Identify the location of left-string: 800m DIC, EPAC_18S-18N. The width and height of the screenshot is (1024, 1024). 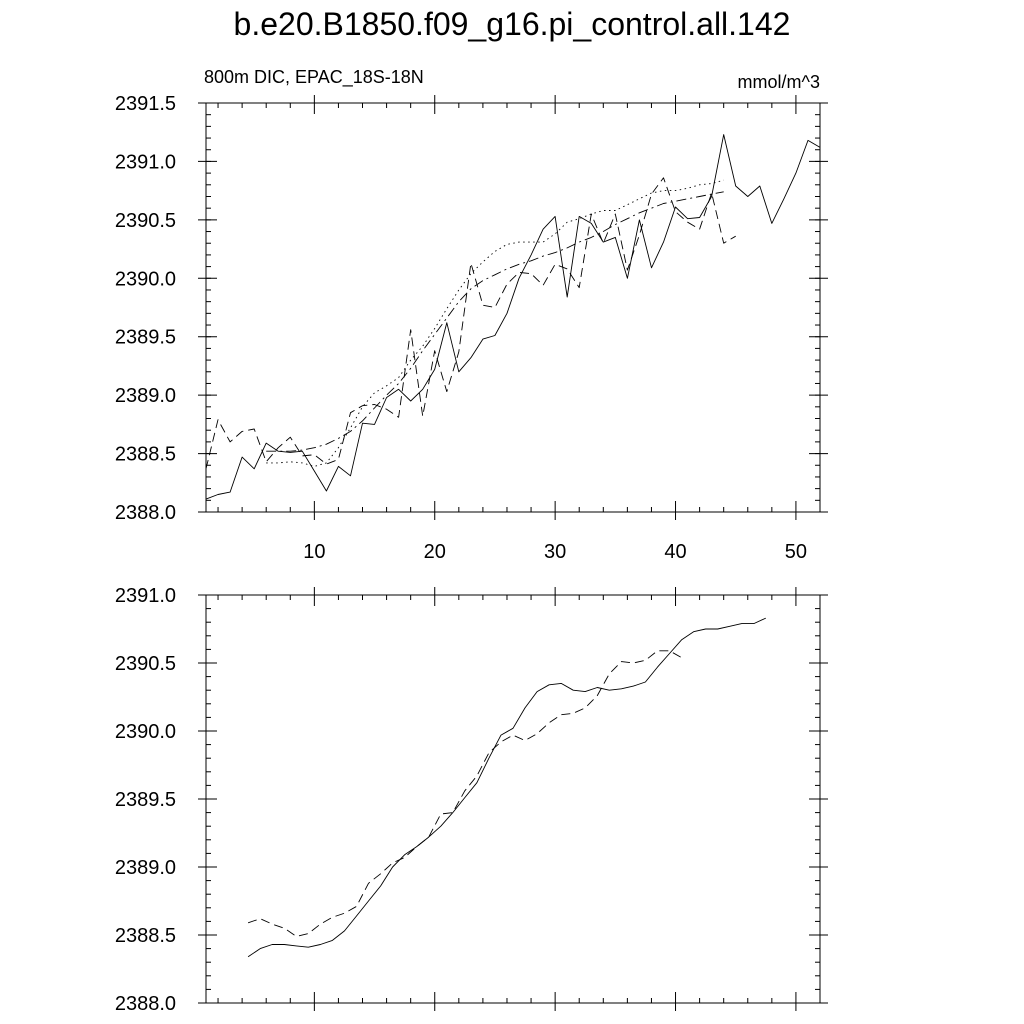
(314, 77).